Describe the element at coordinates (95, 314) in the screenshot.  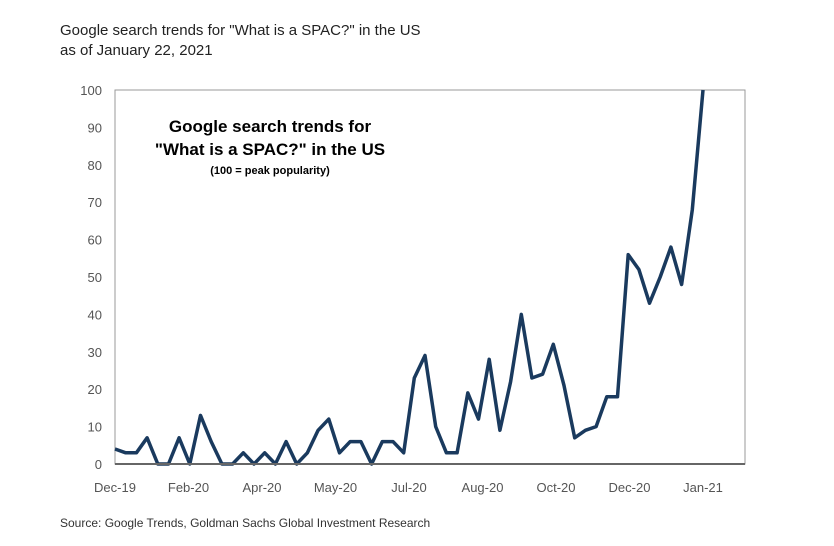
I see `y-tick-label: 40` at that location.